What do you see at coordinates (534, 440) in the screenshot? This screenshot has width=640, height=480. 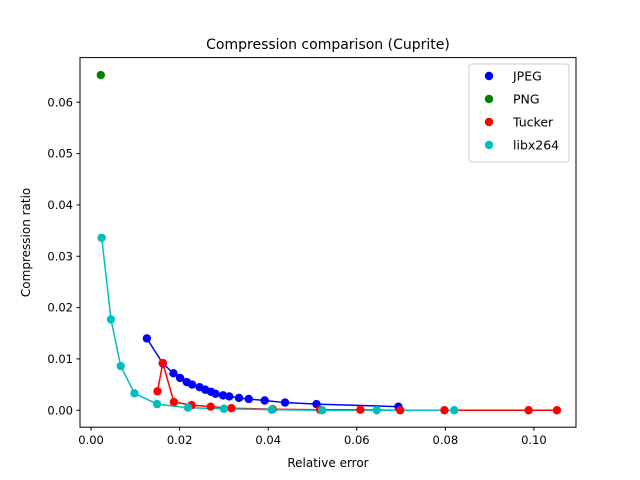 I see `x-tick-label: 0.10` at bounding box center [534, 440].